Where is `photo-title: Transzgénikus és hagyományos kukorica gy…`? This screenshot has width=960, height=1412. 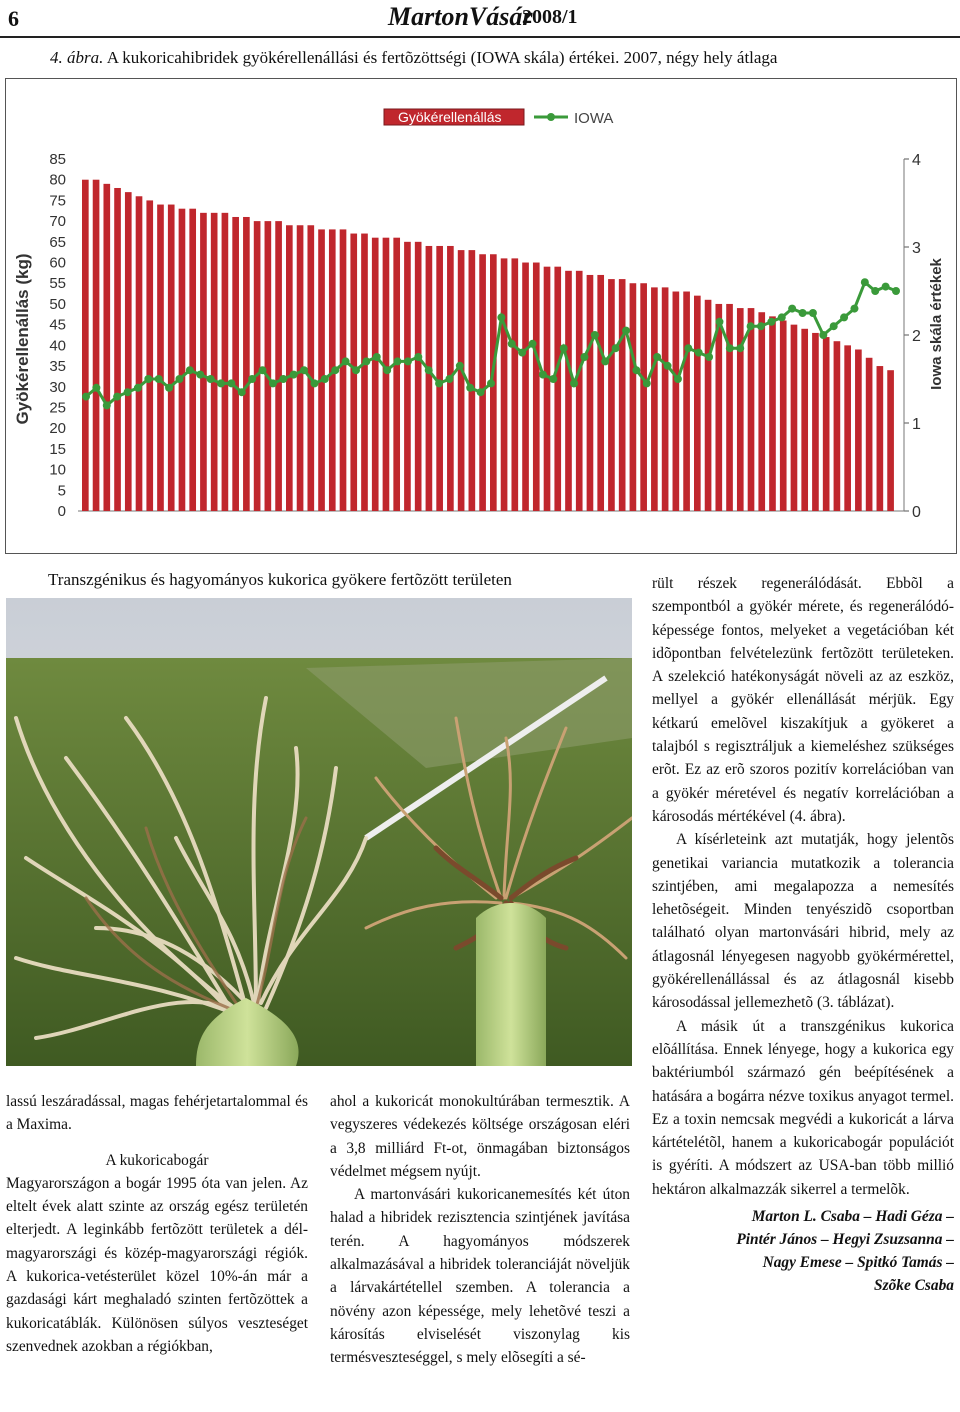
photo-title: Transzgénikus és hagyományos kukorica gy… is located at coordinates (280, 579).